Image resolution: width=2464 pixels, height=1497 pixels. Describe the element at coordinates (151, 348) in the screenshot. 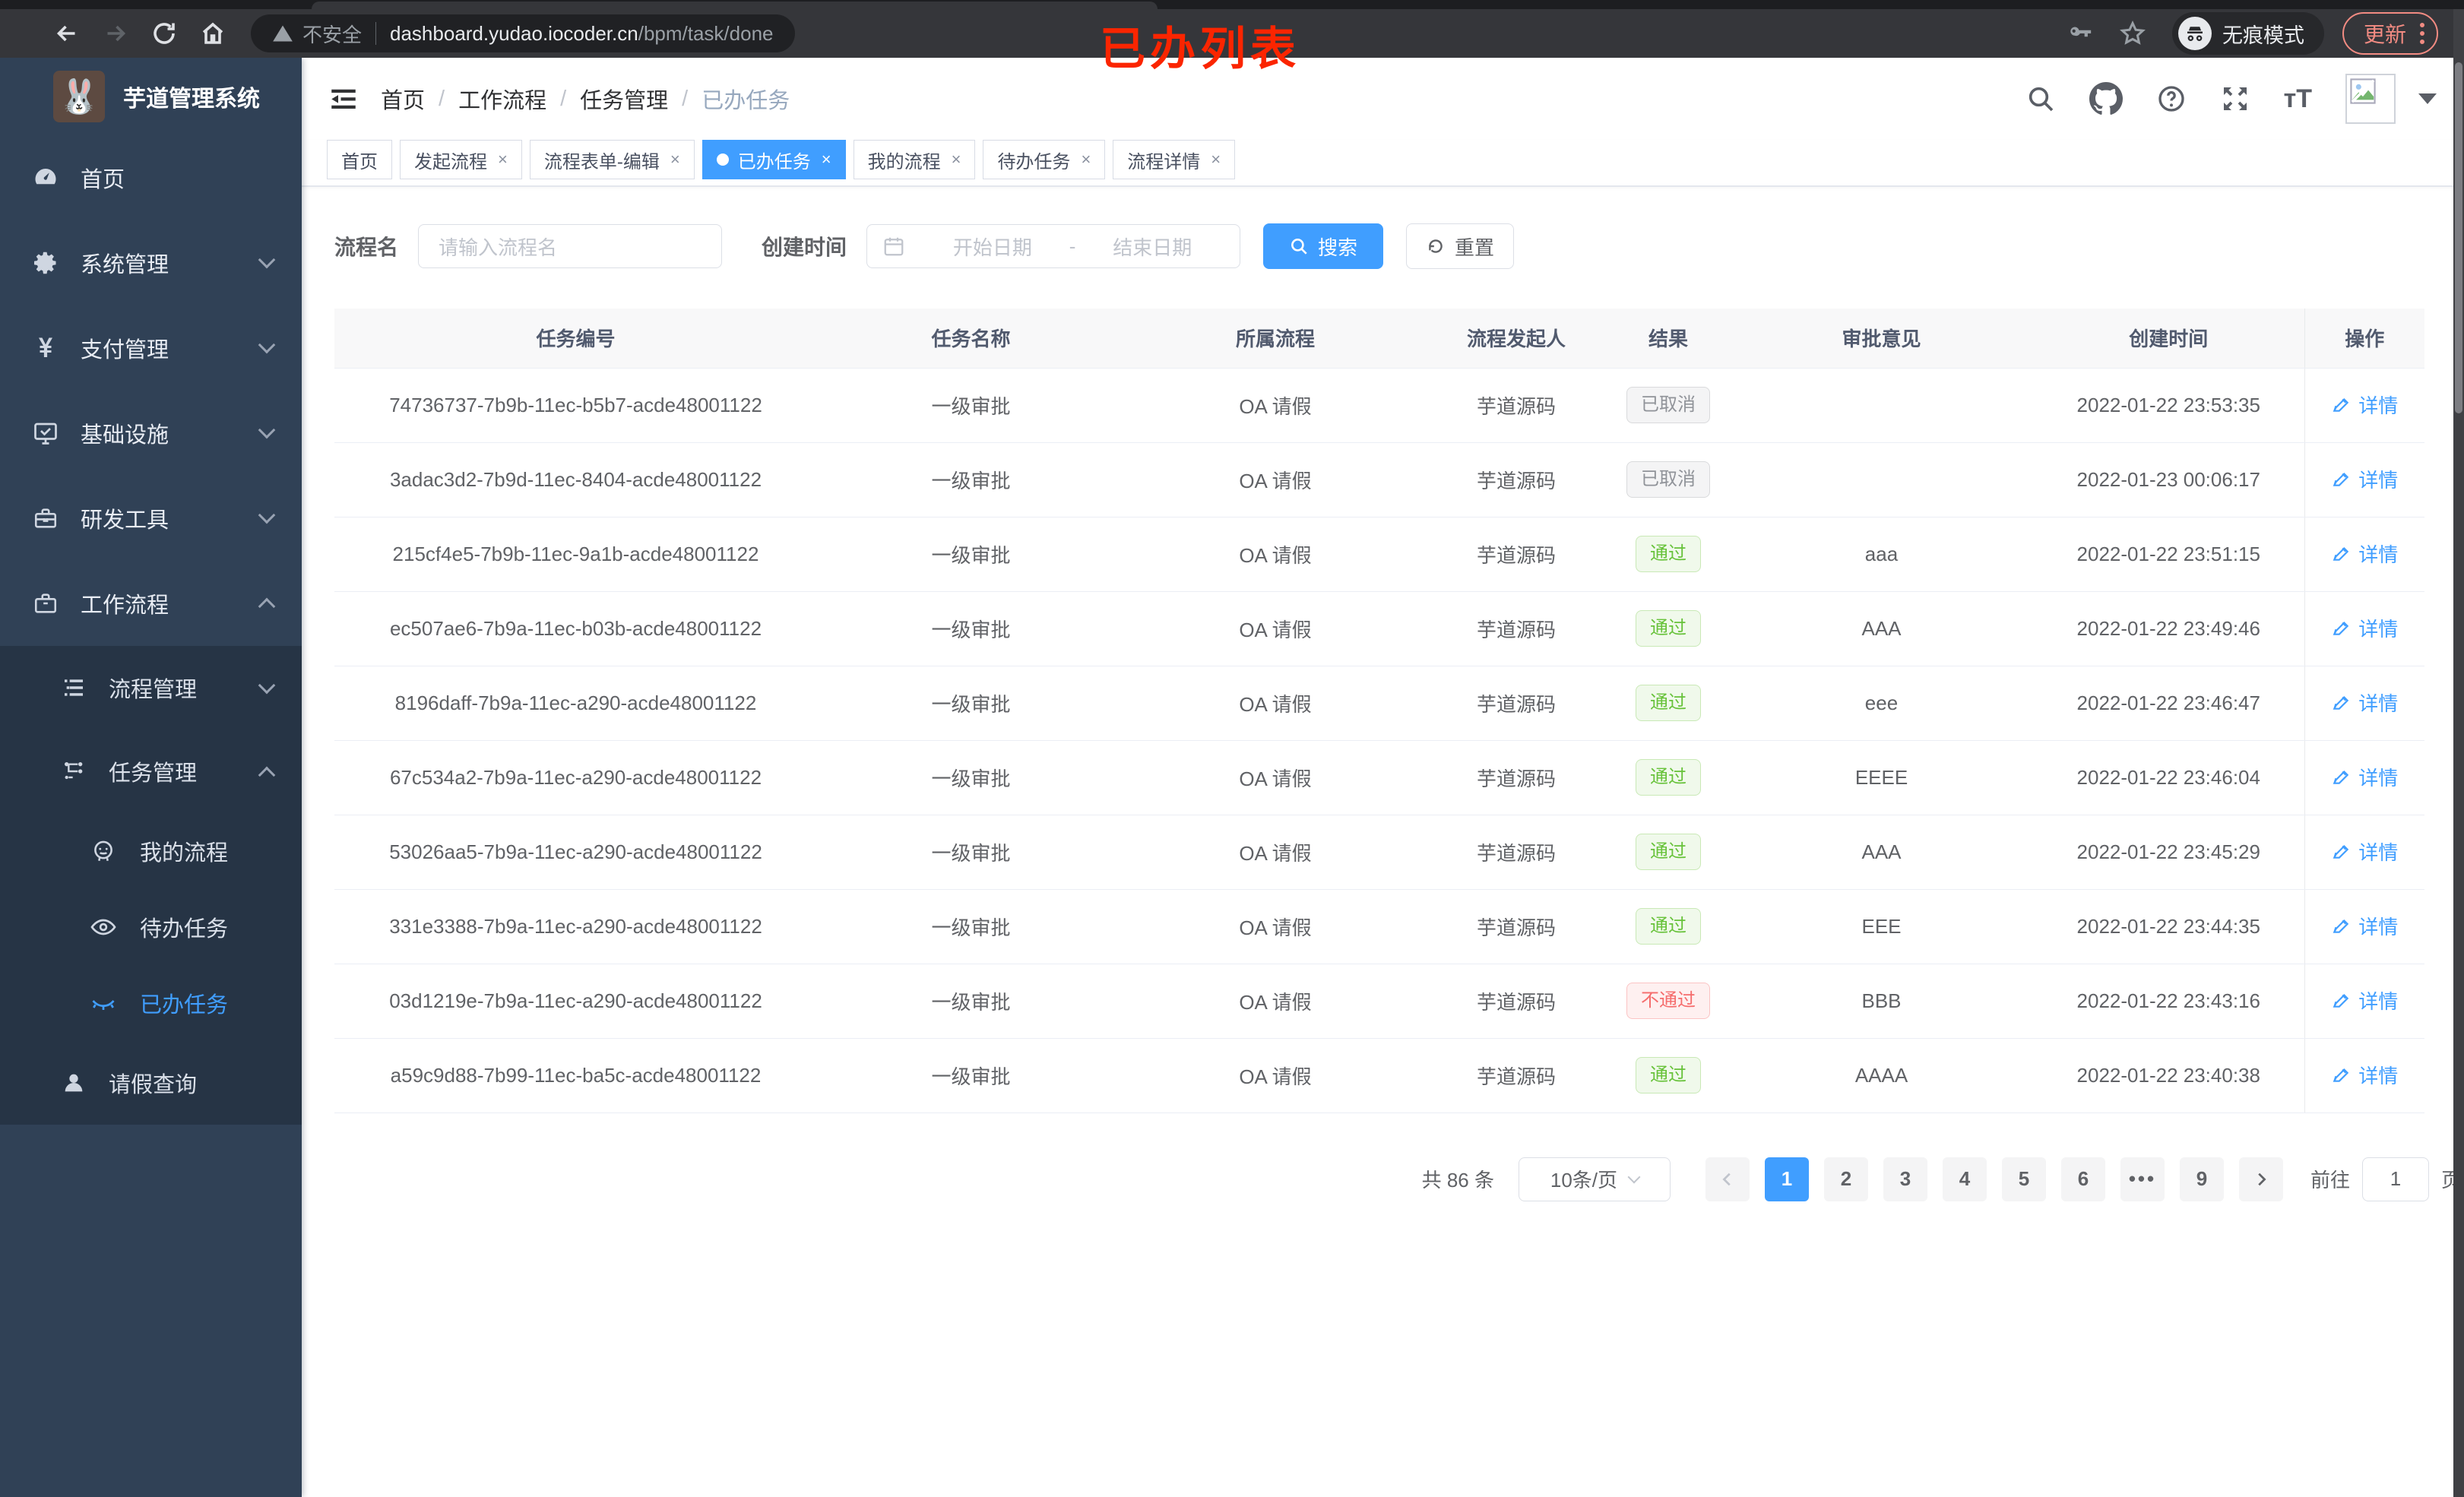

I see `sidebar-item-支付管理: 支付管理` at that location.